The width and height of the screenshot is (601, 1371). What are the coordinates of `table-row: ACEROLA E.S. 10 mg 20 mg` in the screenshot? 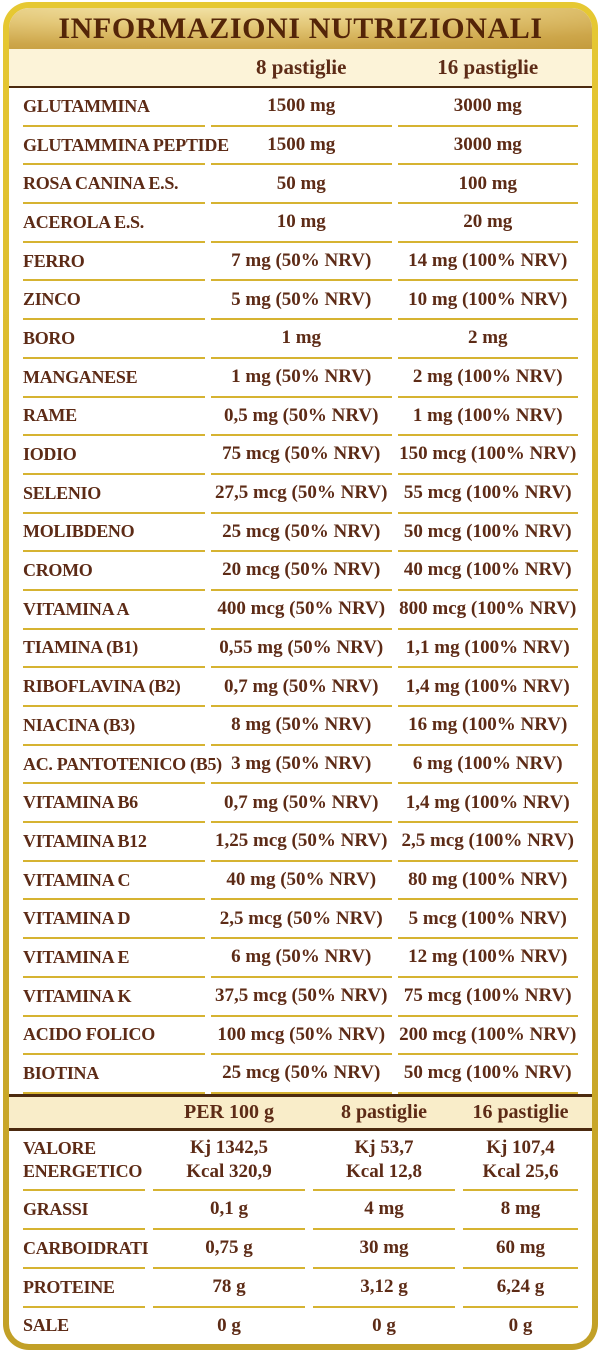 It's located at (300, 223).